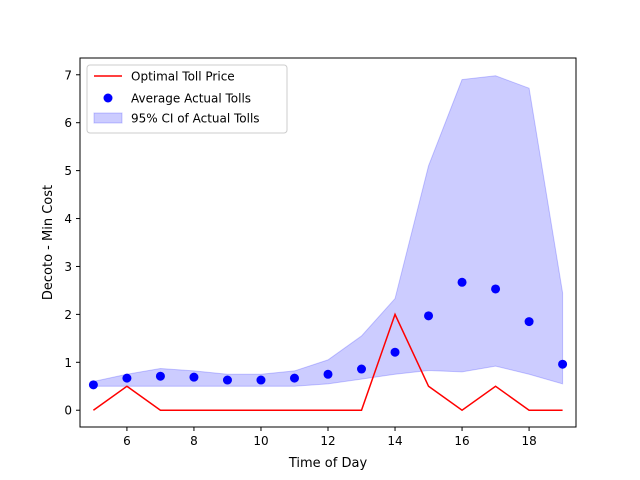 The width and height of the screenshot is (640, 480). I want to click on legend-label-average-tolls: Average Actual Tolls, so click(191, 99).